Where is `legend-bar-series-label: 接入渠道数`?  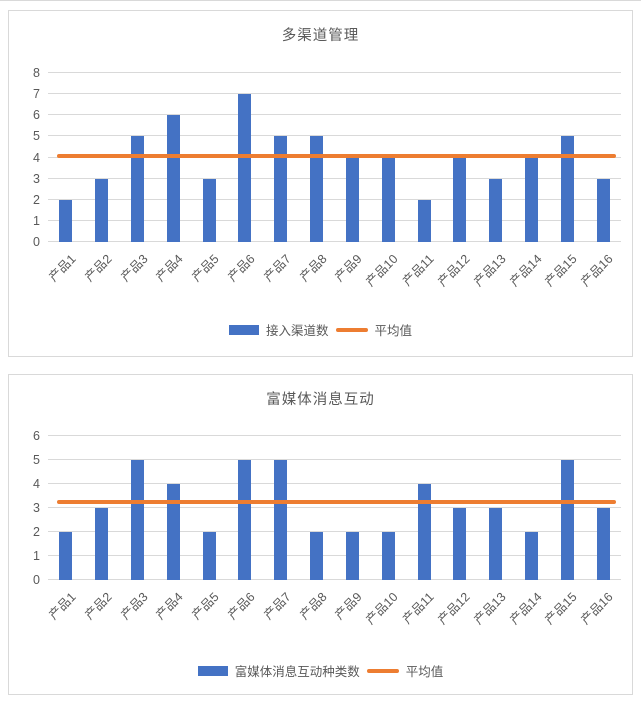 legend-bar-series-label: 接入渠道数 is located at coordinates (297, 331).